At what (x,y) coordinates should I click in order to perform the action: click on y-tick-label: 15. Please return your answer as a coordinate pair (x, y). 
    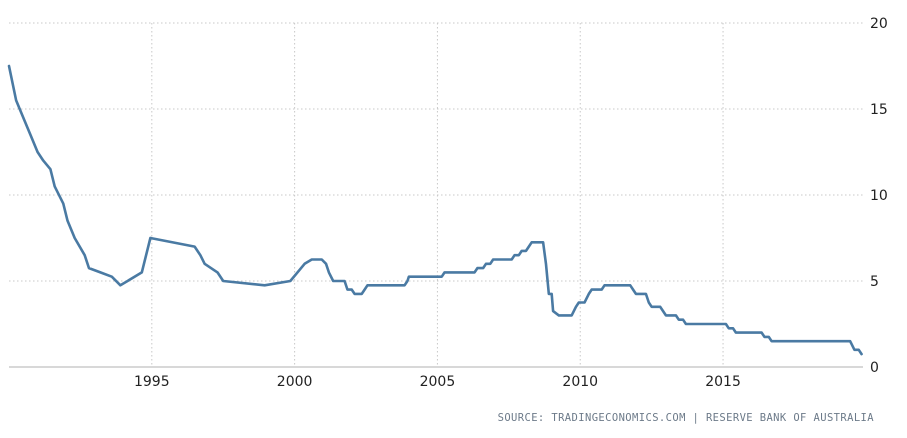
    Looking at the image, I should click on (879, 110).